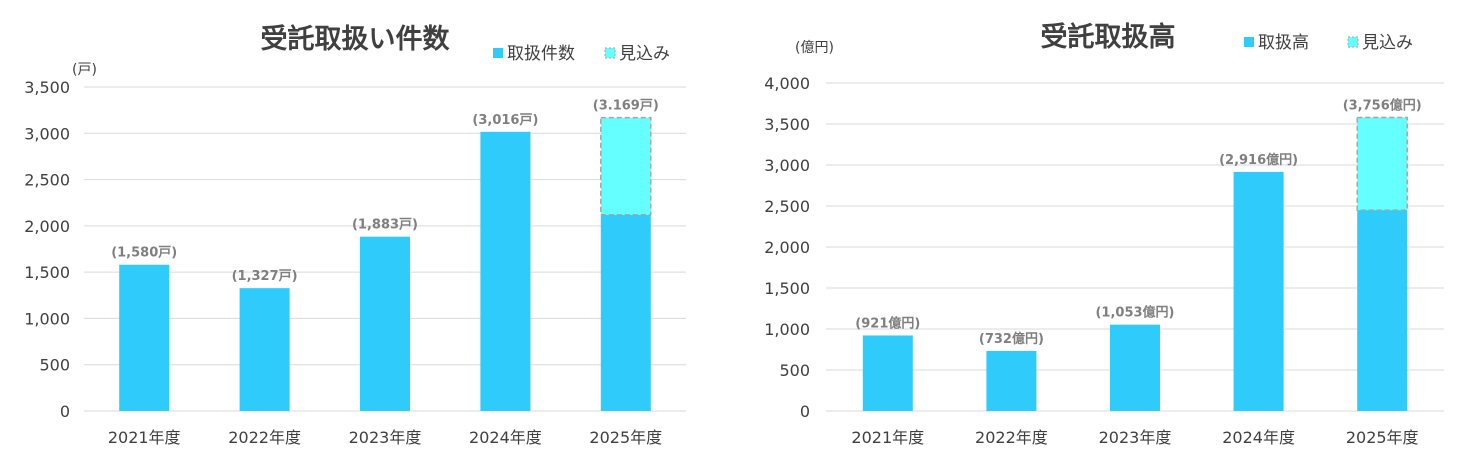  I want to click on data-label: (1,053億円), so click(1134, 313).